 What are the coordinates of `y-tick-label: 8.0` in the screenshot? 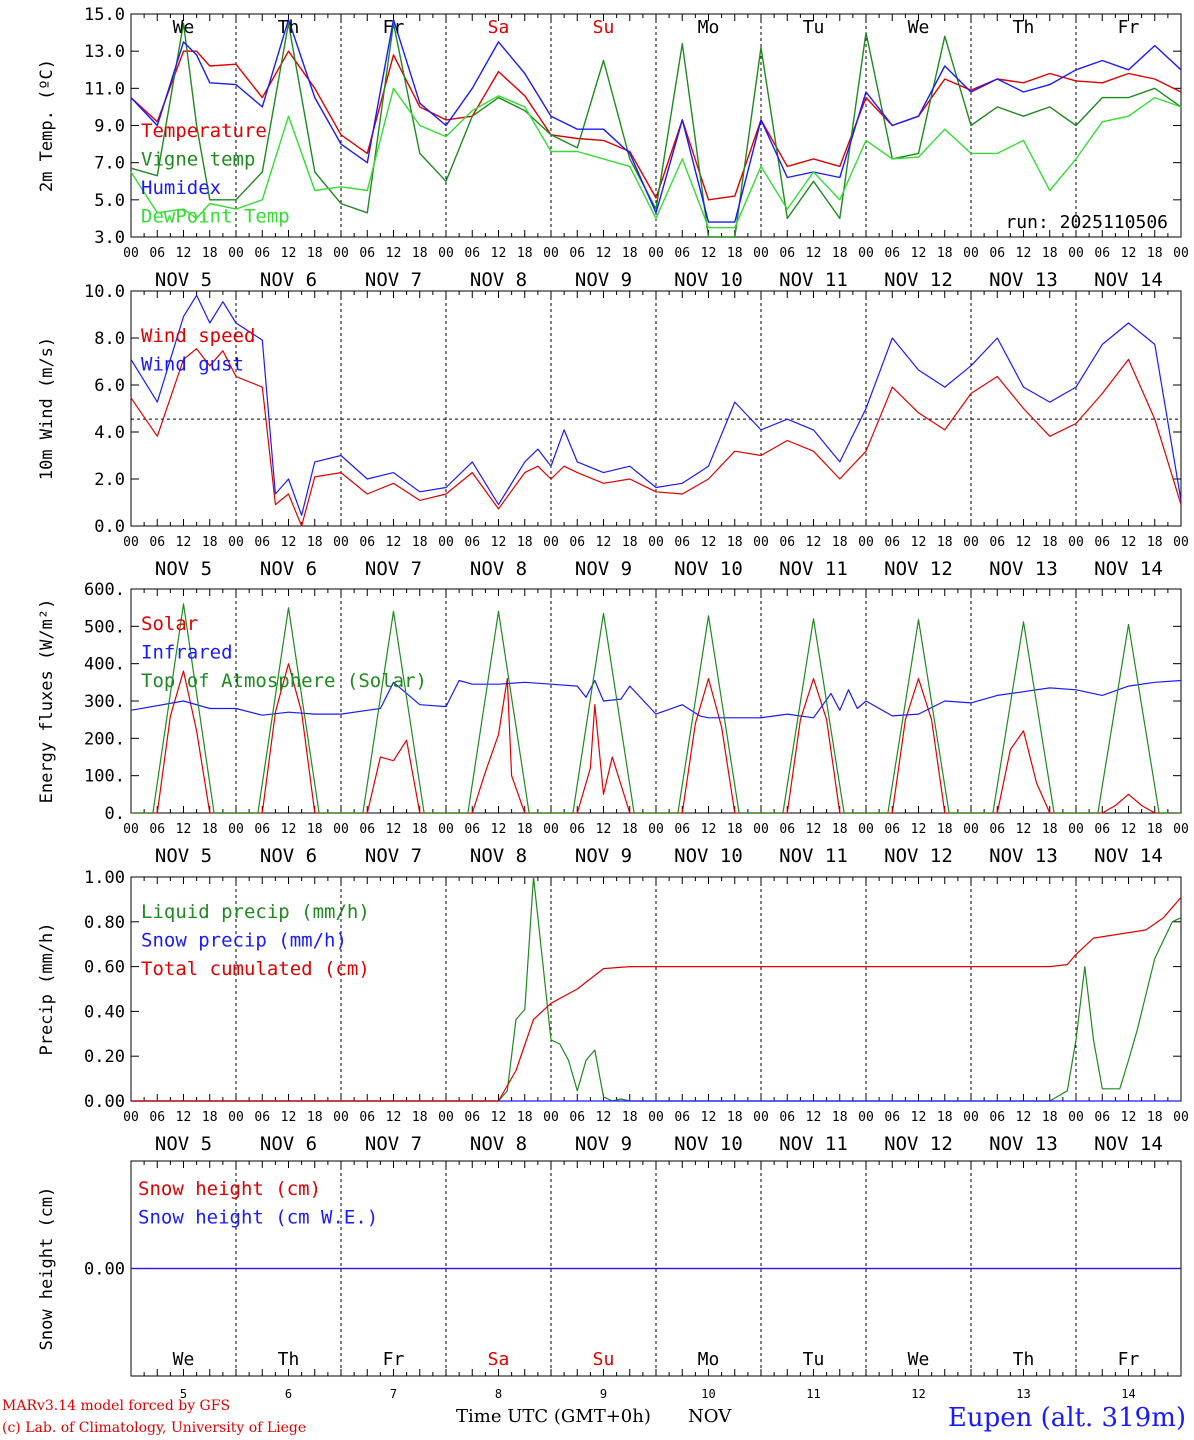 It's located at (109, 339).